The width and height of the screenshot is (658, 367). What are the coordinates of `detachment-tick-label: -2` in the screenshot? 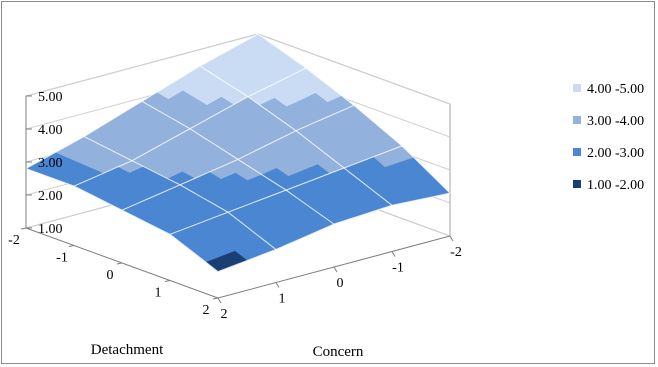 It's located at (14, 240).